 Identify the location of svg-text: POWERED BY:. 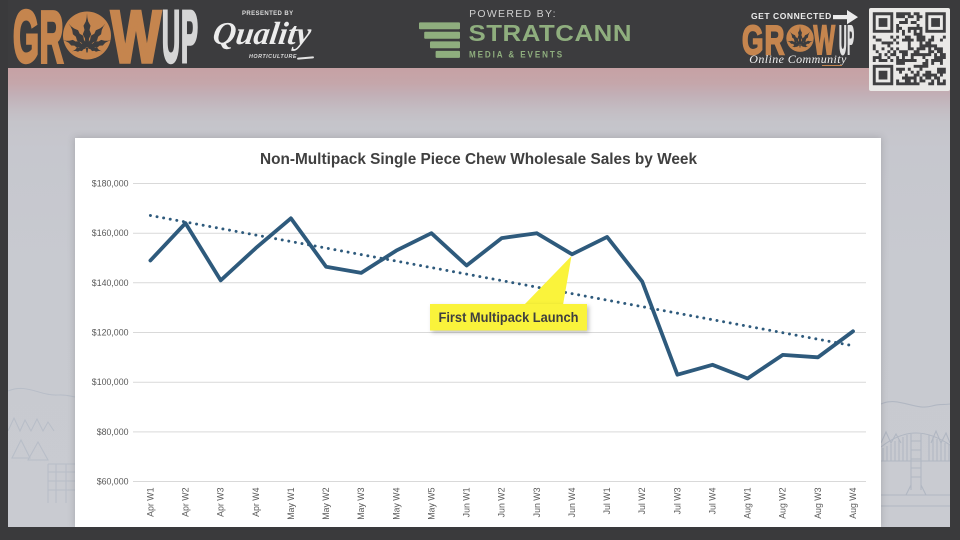
(513, 14).